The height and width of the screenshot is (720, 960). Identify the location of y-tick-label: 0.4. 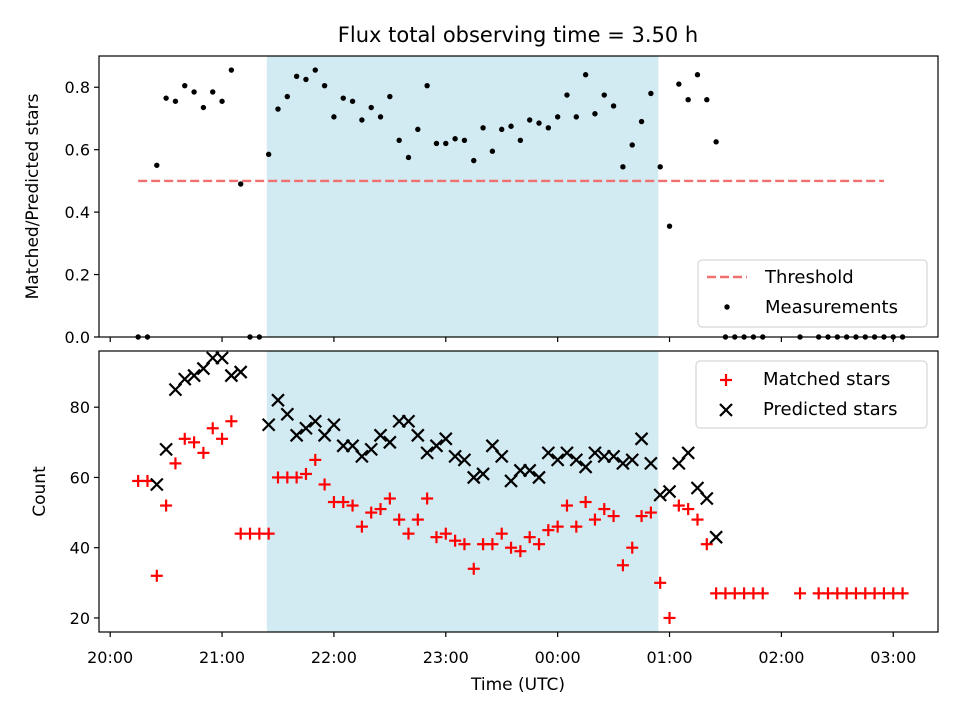
(77, 212).